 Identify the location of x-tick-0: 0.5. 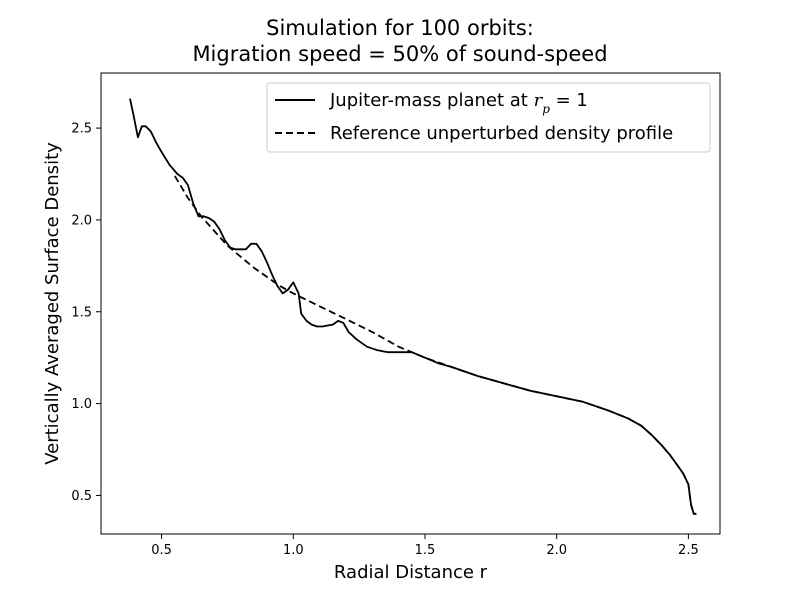
(161, 546).